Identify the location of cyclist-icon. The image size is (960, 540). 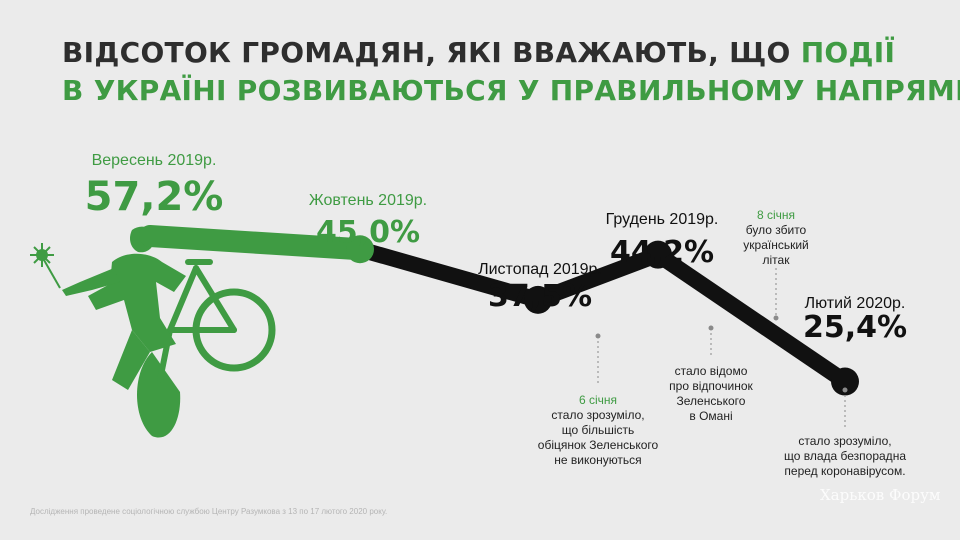
(153, 332).